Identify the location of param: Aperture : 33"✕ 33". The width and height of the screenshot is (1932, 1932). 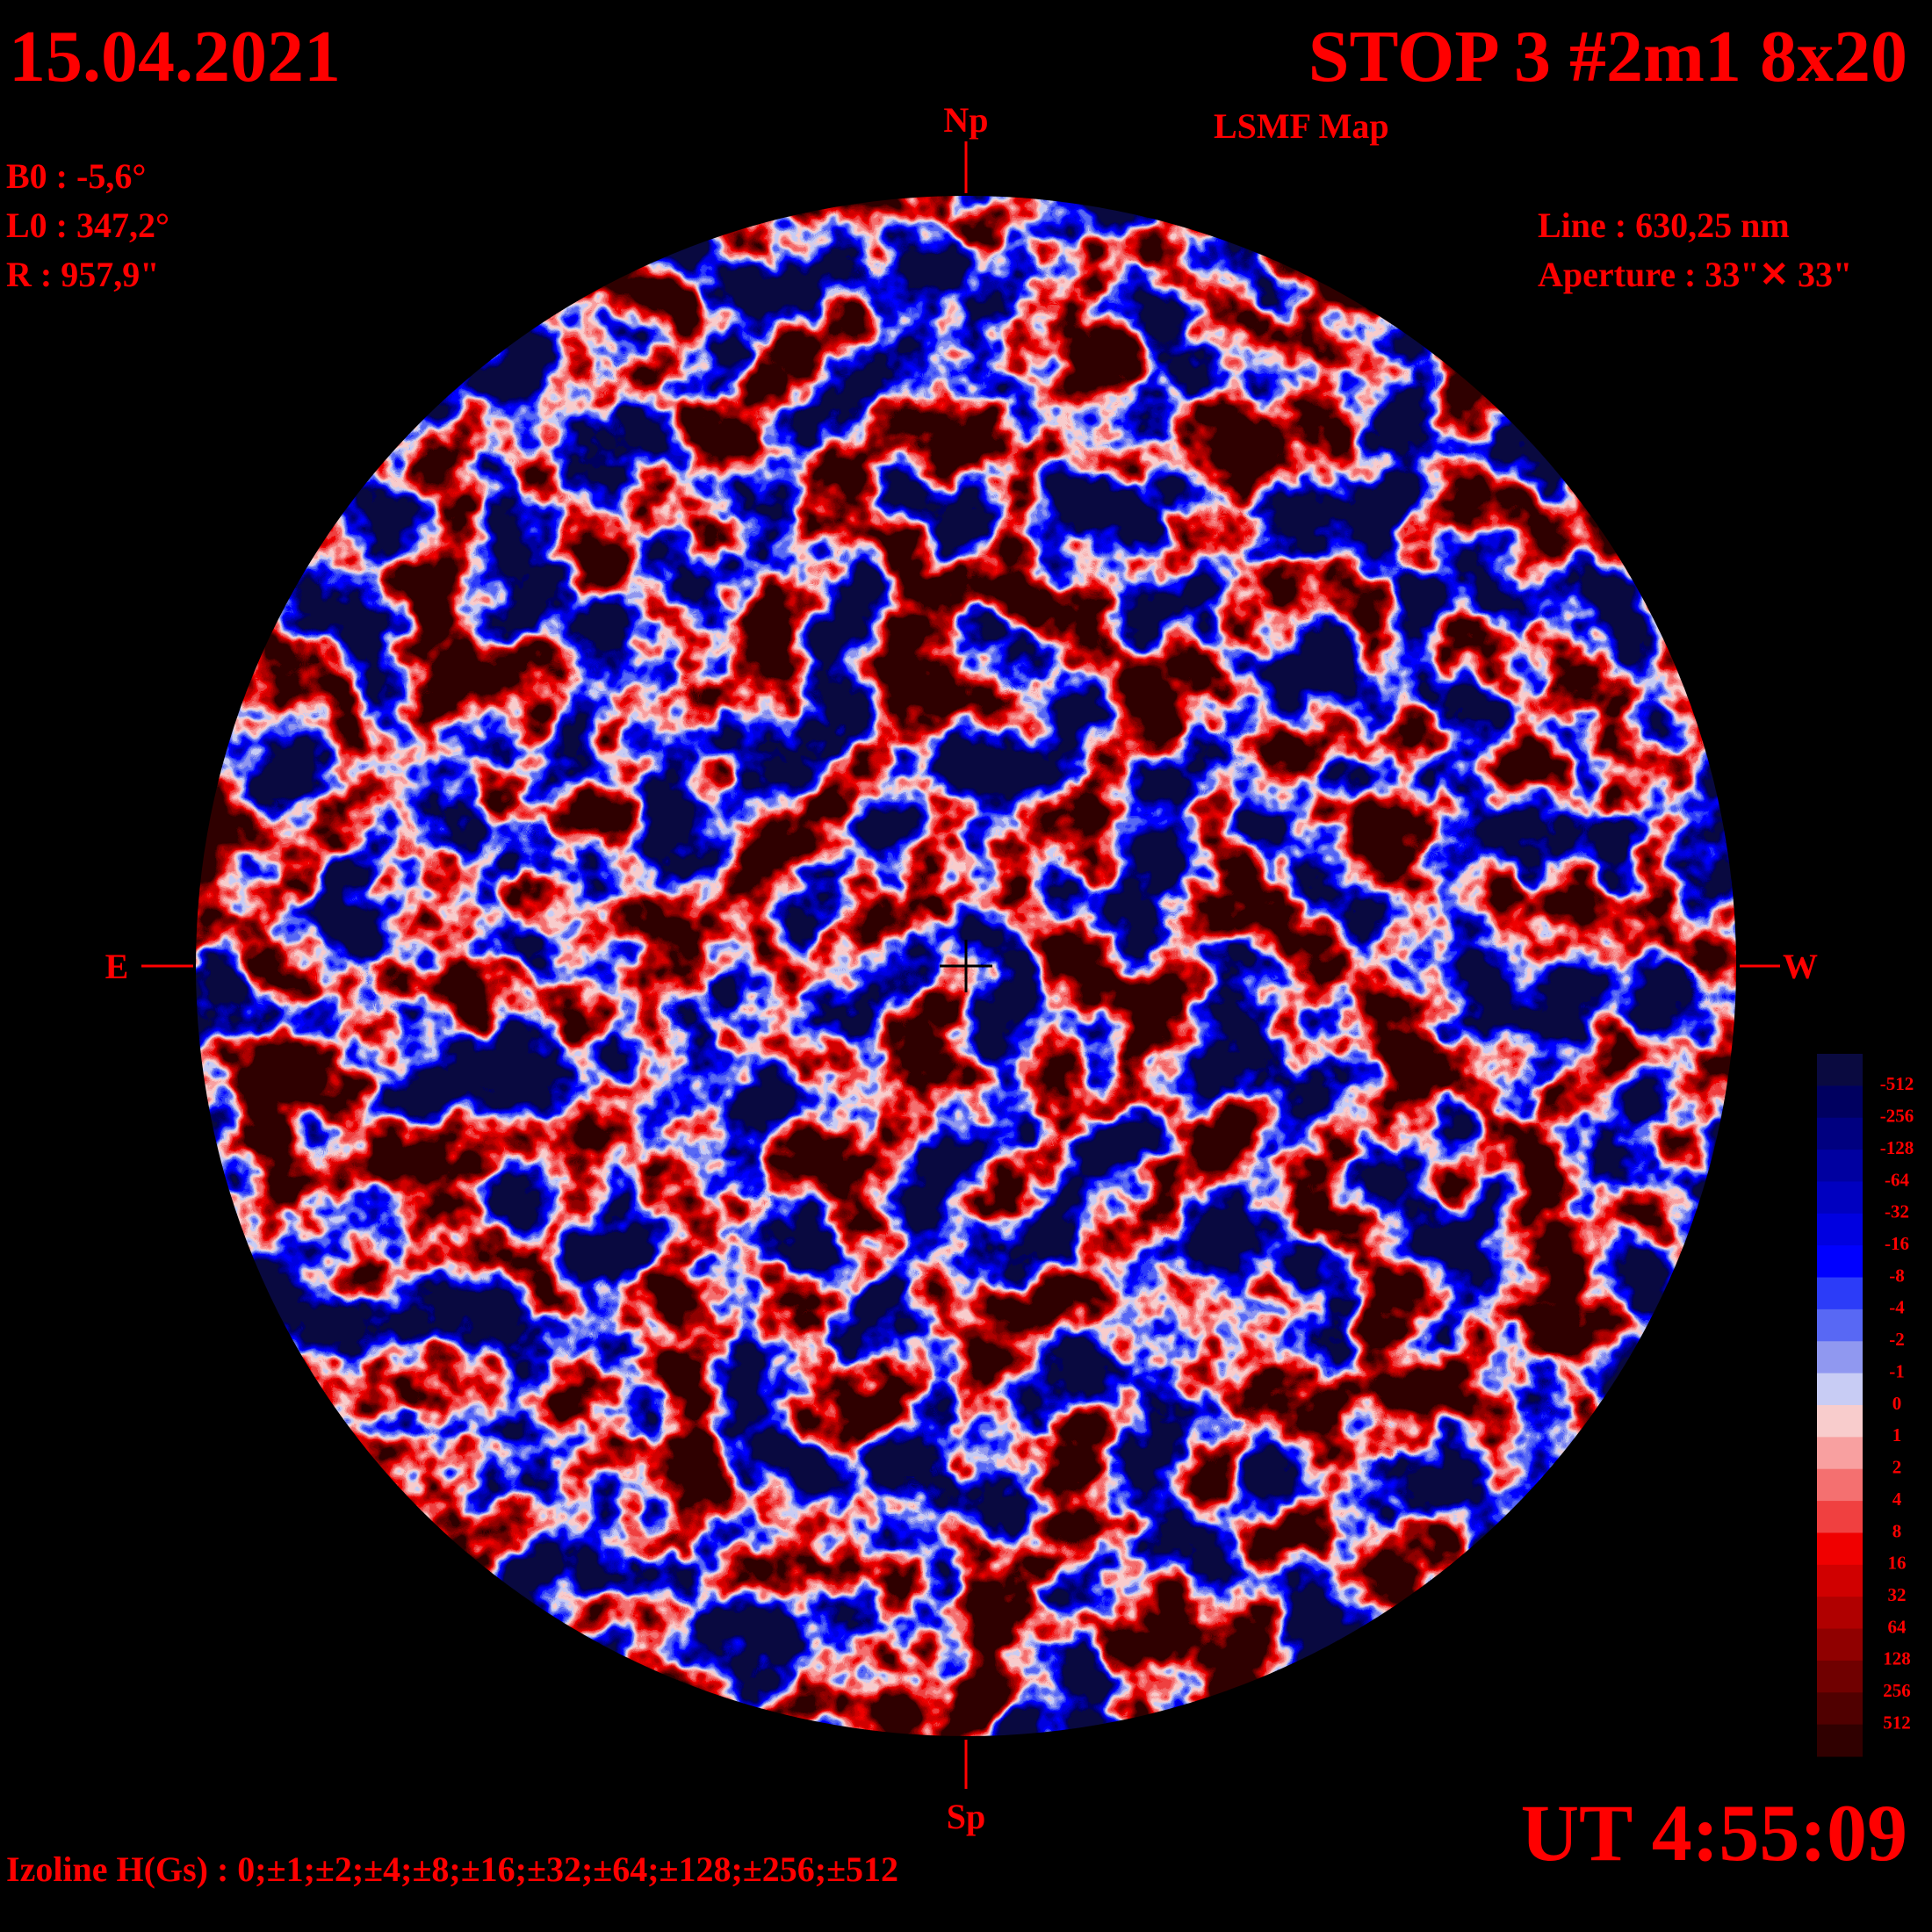
(1695, 274).